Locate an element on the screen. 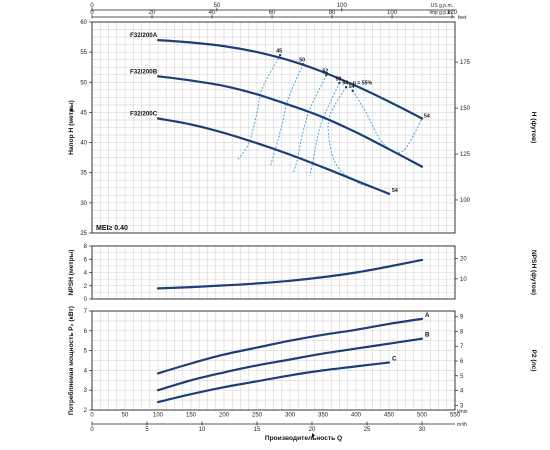 This screenshot has width=550, height=450. head-curve-f32-200c is located at coordinates (273, 156).